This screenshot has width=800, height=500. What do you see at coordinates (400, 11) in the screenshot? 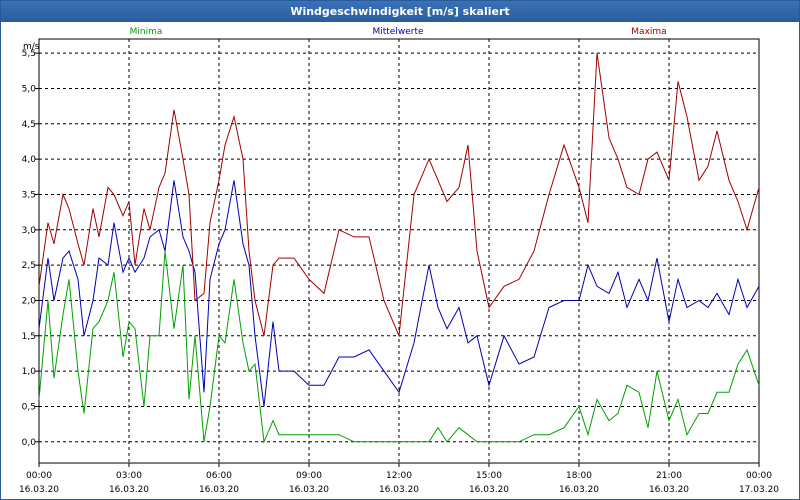
I see `chart-title: Windgeschwindigkeit [m/s] skaliert` at bounding box center [400, 11].